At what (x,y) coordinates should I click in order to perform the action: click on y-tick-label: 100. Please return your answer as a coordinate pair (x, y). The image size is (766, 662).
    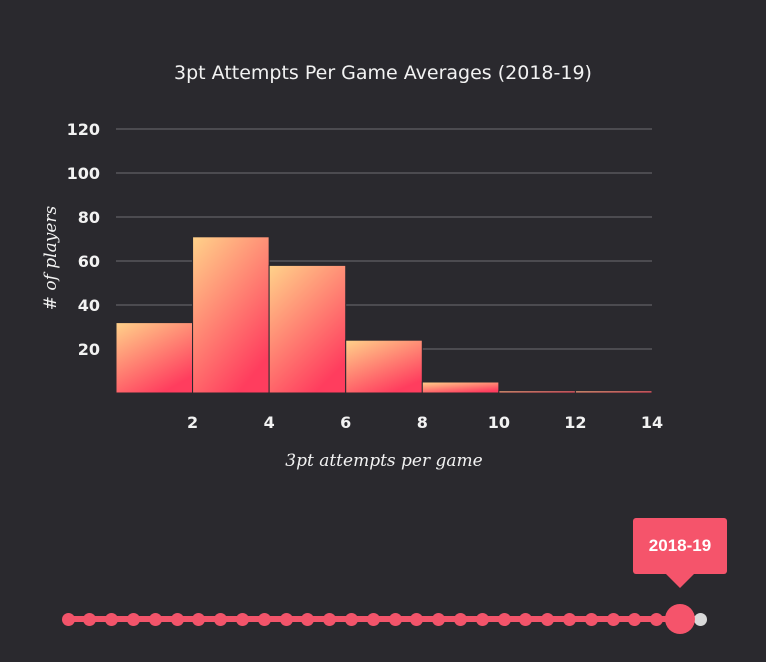
    Looking at the image, I should click on (83, 173).